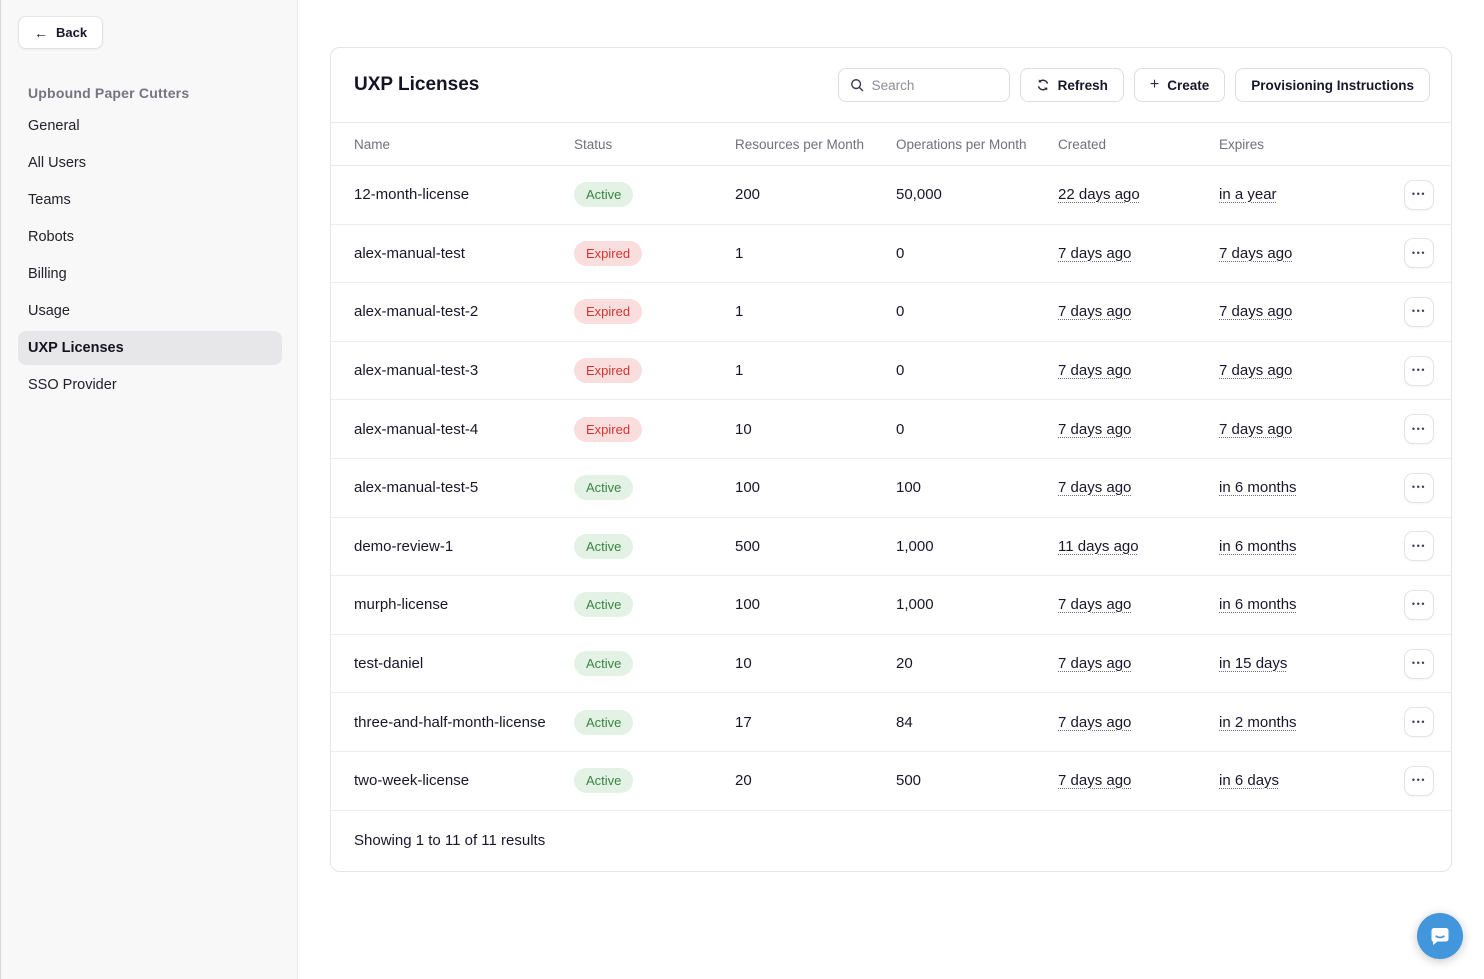 The height and width of the screenshot is (979, 1484). I want to click on back-button-label: Back, so click(72, 32).